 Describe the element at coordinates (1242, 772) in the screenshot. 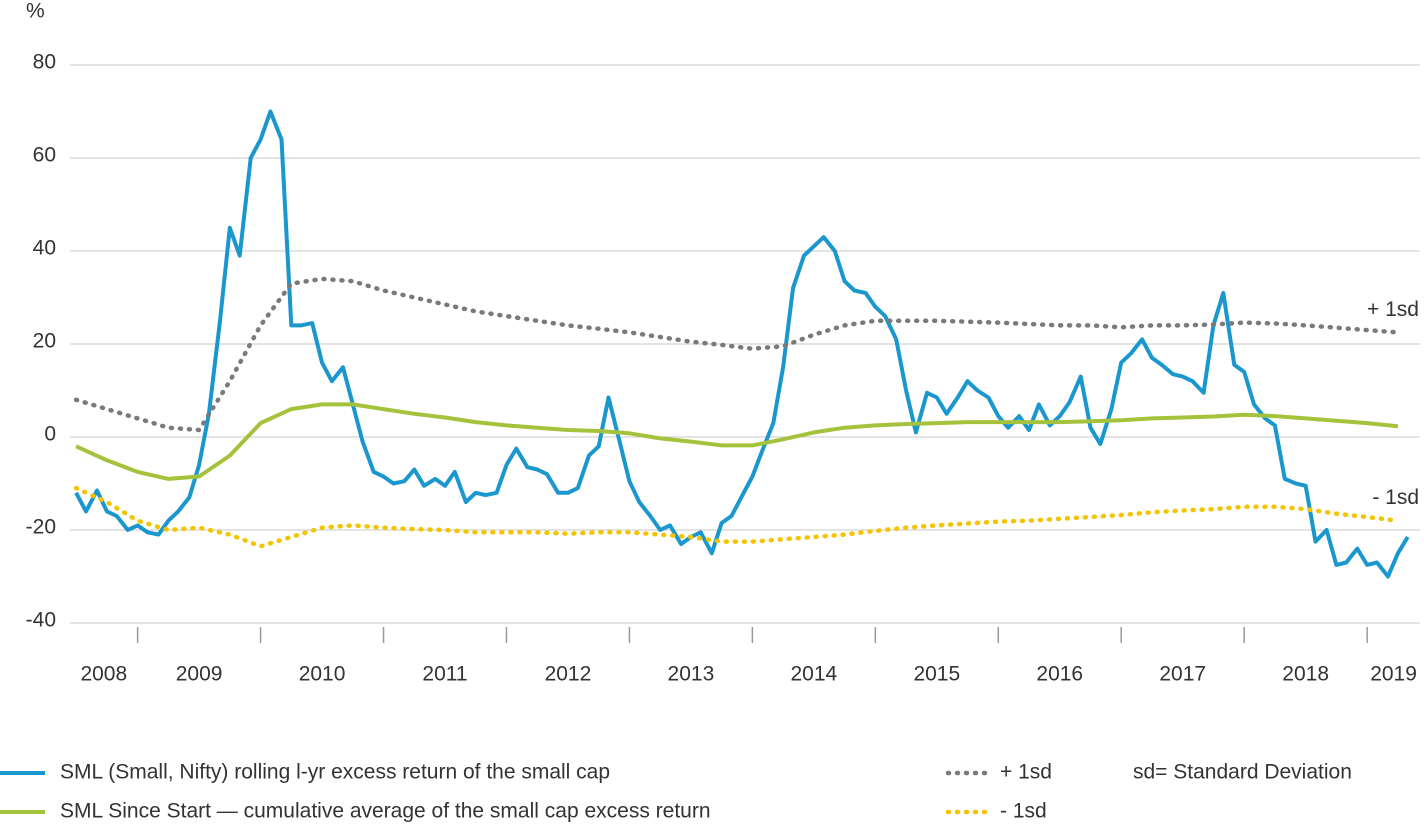

I see `legend-note: sd= Standard Deviation` at that location.